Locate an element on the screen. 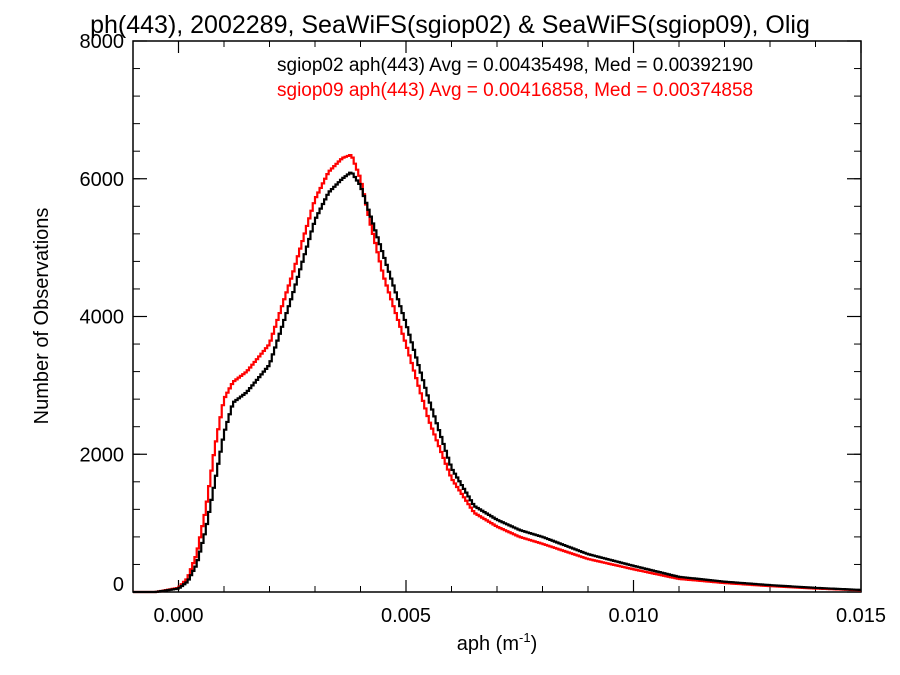 The image size is (900, 675). x-axis-label-main: aph (m is located at coordinates (488, 644).